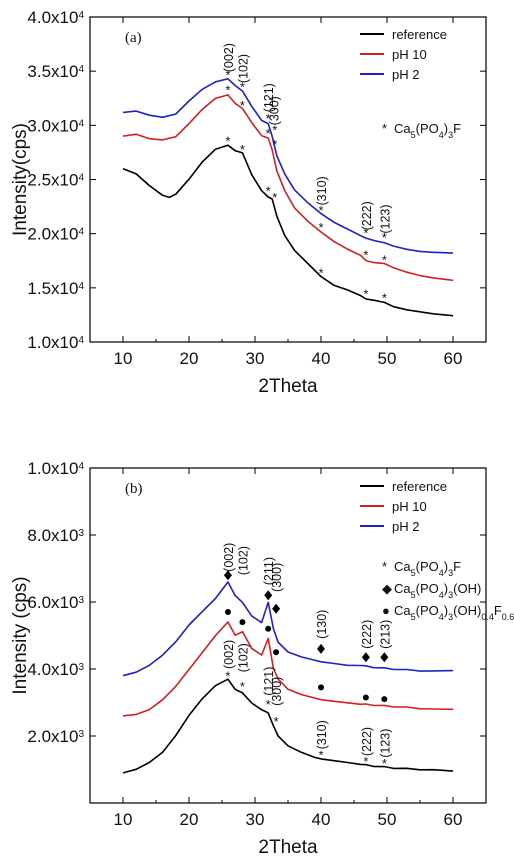 The width and height of the screenshot is (514, 856). Describe the element at coordinates (385, 743) in the screenshot. I see `peak-hkl-label: (123)` at that location.